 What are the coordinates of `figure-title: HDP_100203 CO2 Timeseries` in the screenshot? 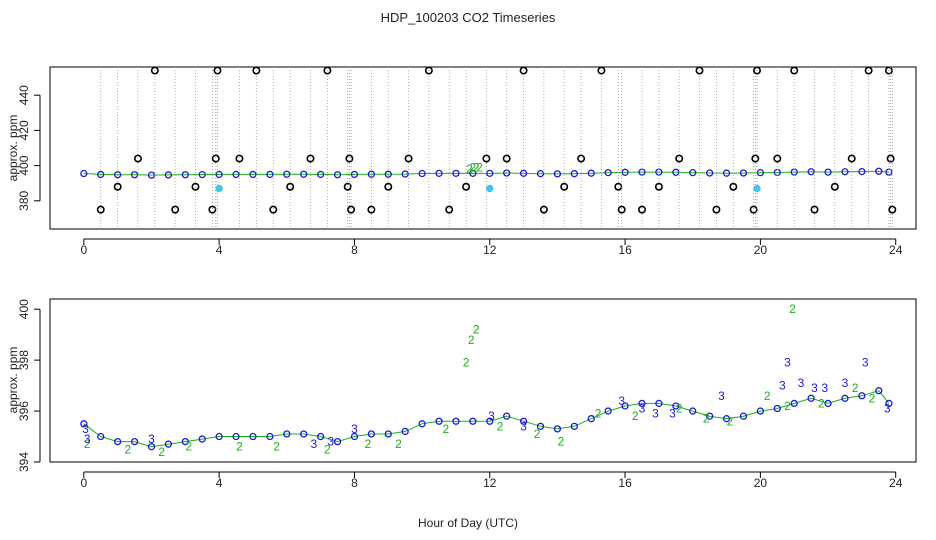 It's located at (468, 17).